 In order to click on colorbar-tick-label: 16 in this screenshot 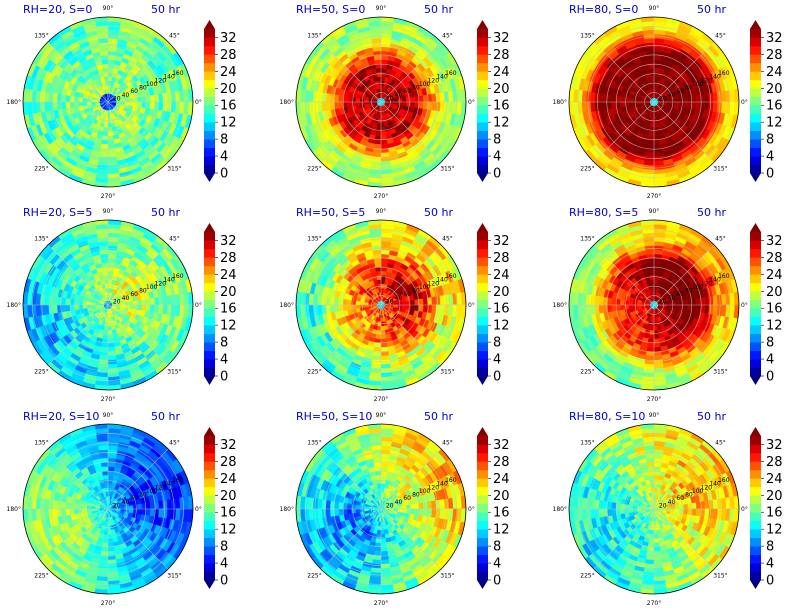, I will do `click(228, 309)`.